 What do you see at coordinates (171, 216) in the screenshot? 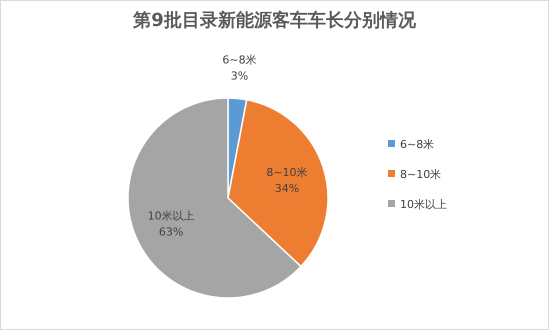
I see `slice-label: 10米以上` at bounding box center [171, 216].